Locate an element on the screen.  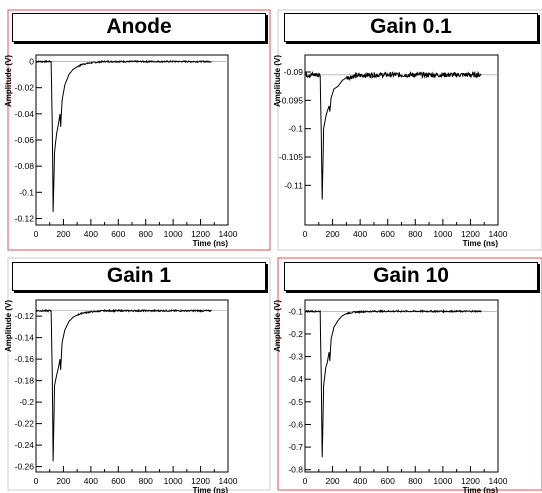
y-tick-label: -0.5 is located at coordinates (295, 402).